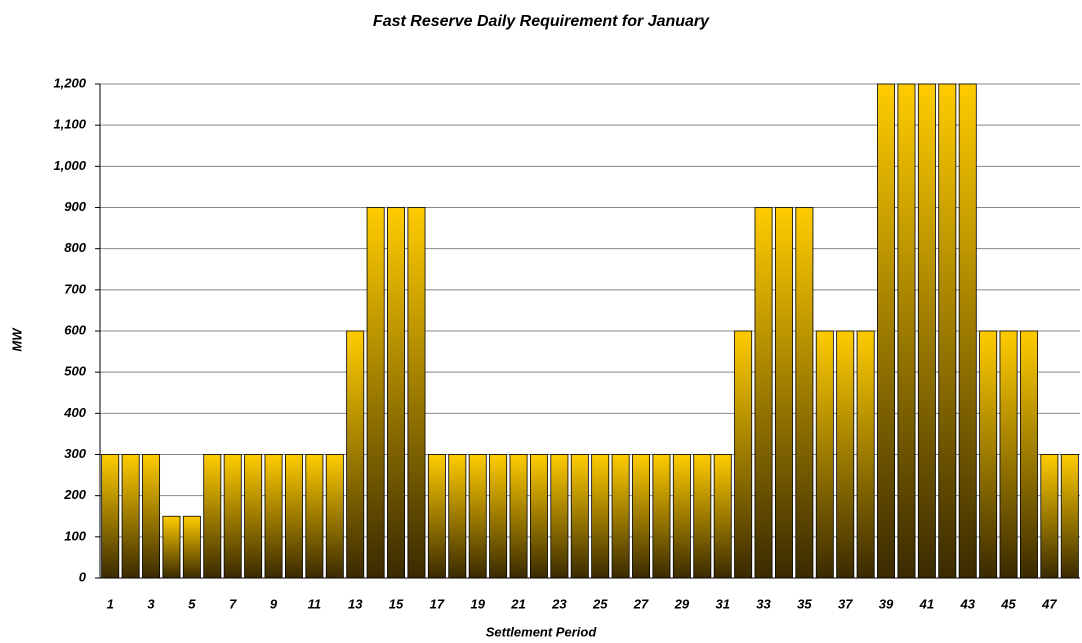  What do you see at coordinates (75, 453) in the screenshot?
I see `y-tick-label: 300` at bounding box center [75, 453].